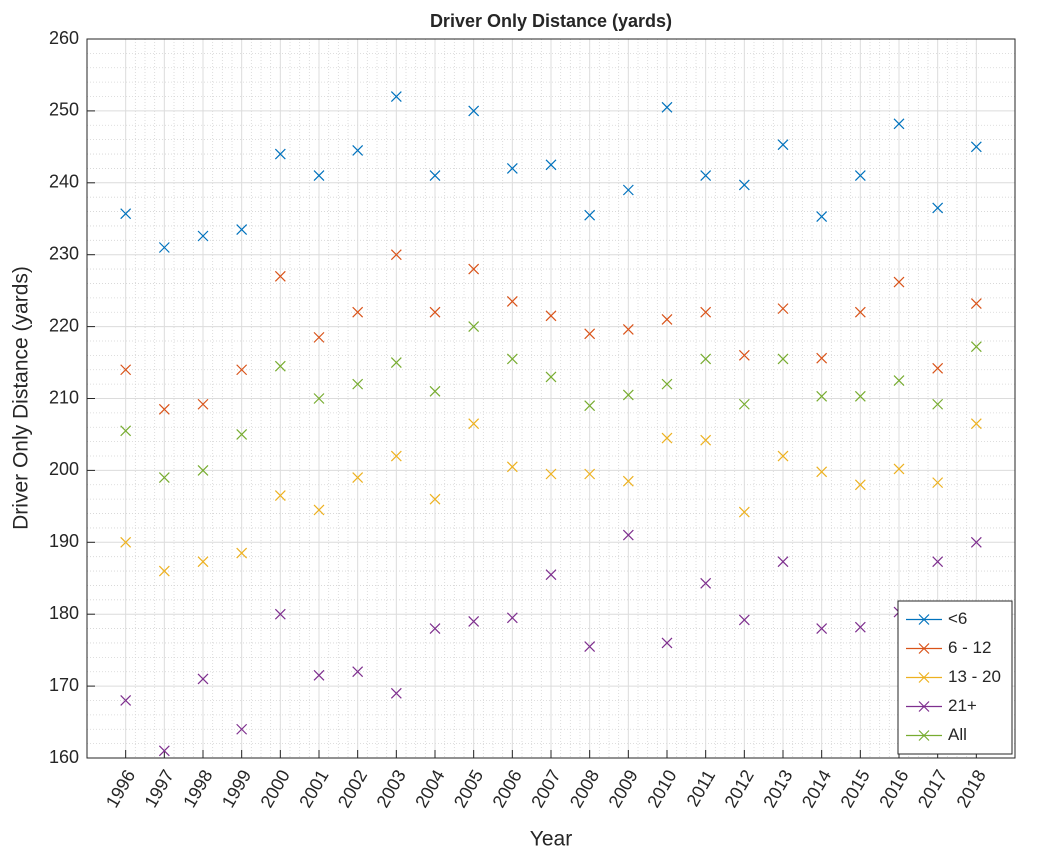 This screenshot has height=852, width=1046. What do you see at coordinates (21, 398) in the screenshot?
I see `y-axis-label: Driver Only Distance (yards)` at bounding box center [21, 398].